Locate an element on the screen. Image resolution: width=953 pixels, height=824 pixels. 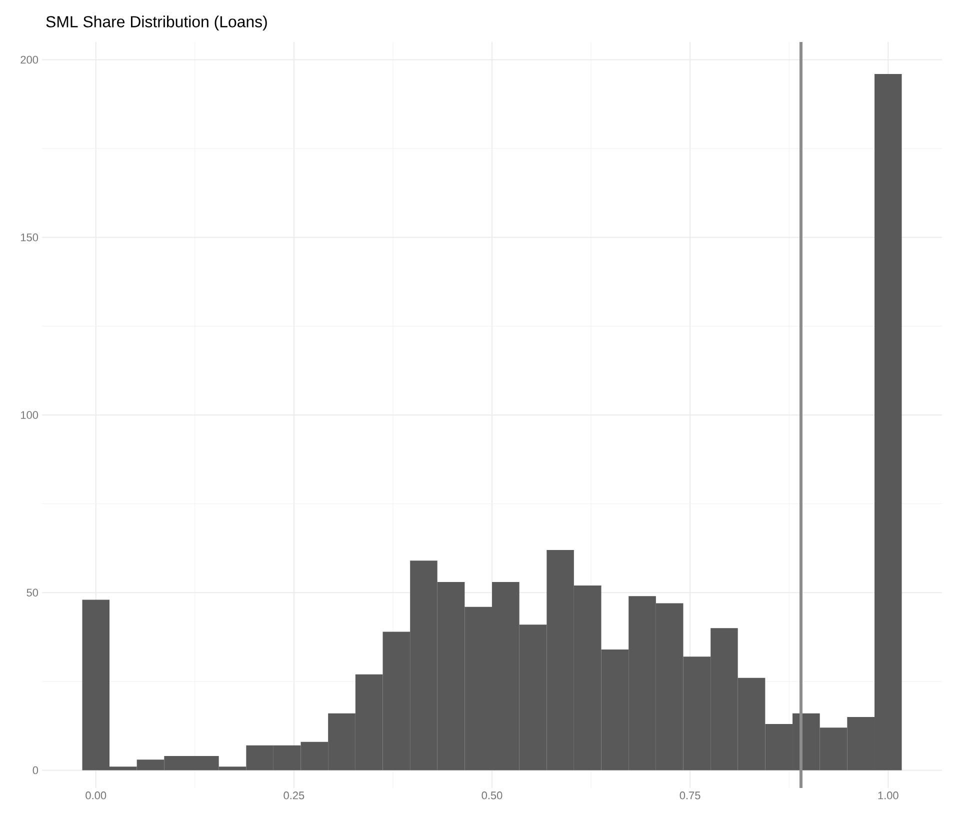
y-tick-label: 150 is located at coordinates (29, 238).